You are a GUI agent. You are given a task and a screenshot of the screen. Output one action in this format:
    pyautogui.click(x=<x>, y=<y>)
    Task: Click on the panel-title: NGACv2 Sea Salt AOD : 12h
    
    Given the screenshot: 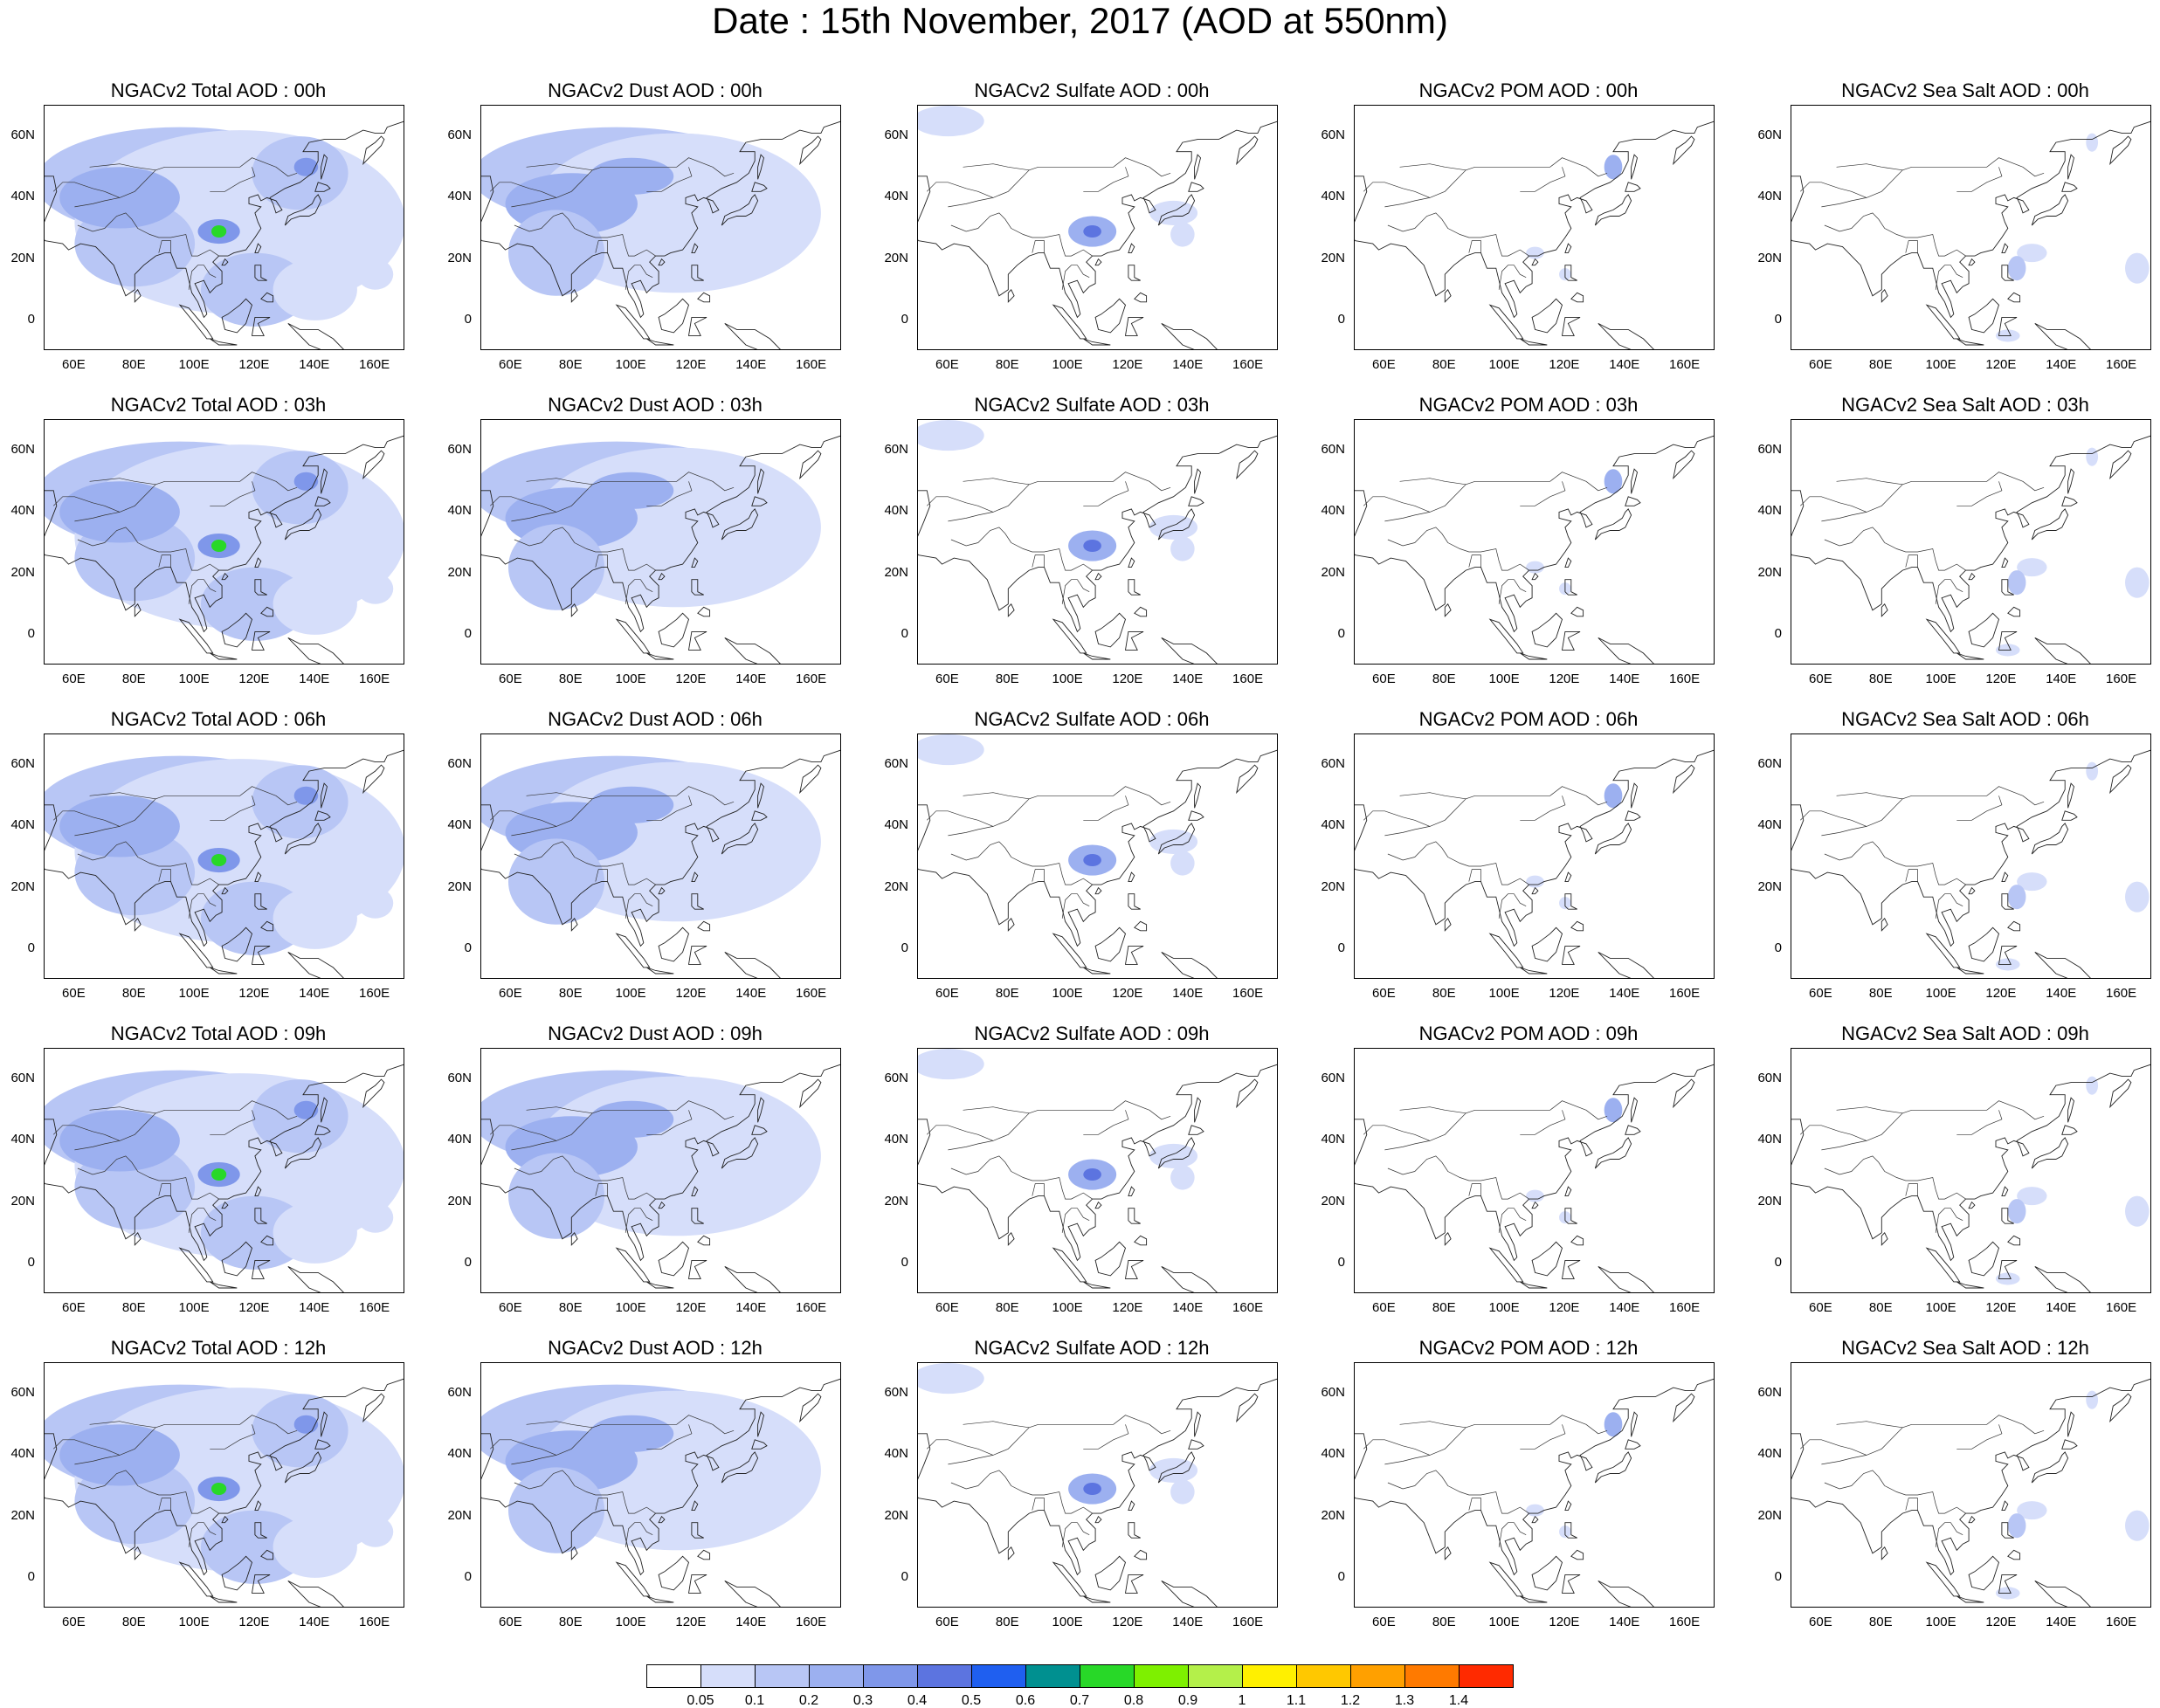 What is the action you would take?
    pyautogui.click(x=1965, y=1348)
    